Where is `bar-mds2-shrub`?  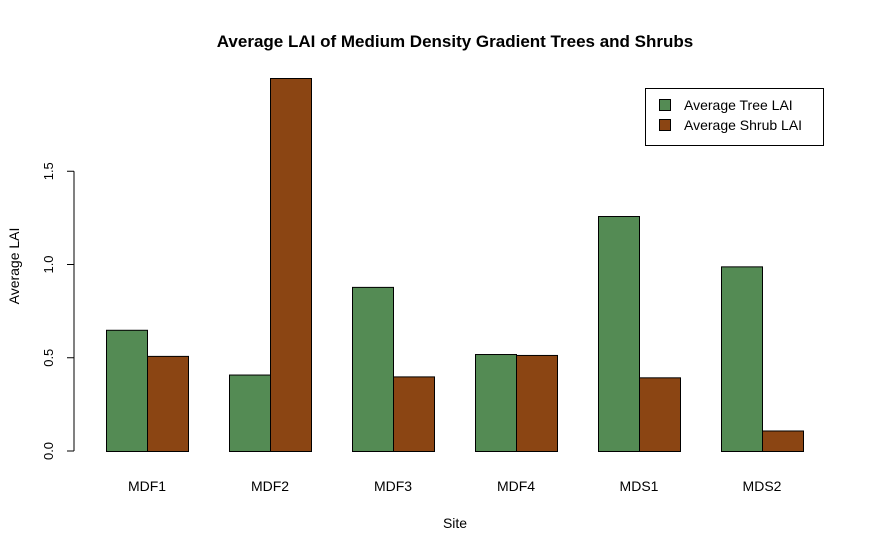
bar-mds2-shrub is located at coordinates (783, 441).